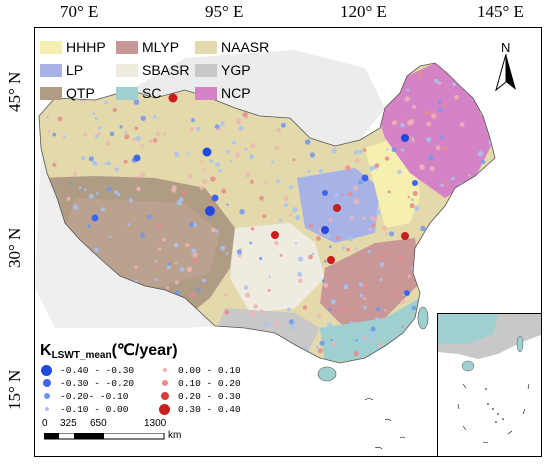 This screenshot has height=464, width=550. What do you see at coordinates (51, 93) in the screenshot?
I see `swatch-qtp` at bounding box center [51, 93].